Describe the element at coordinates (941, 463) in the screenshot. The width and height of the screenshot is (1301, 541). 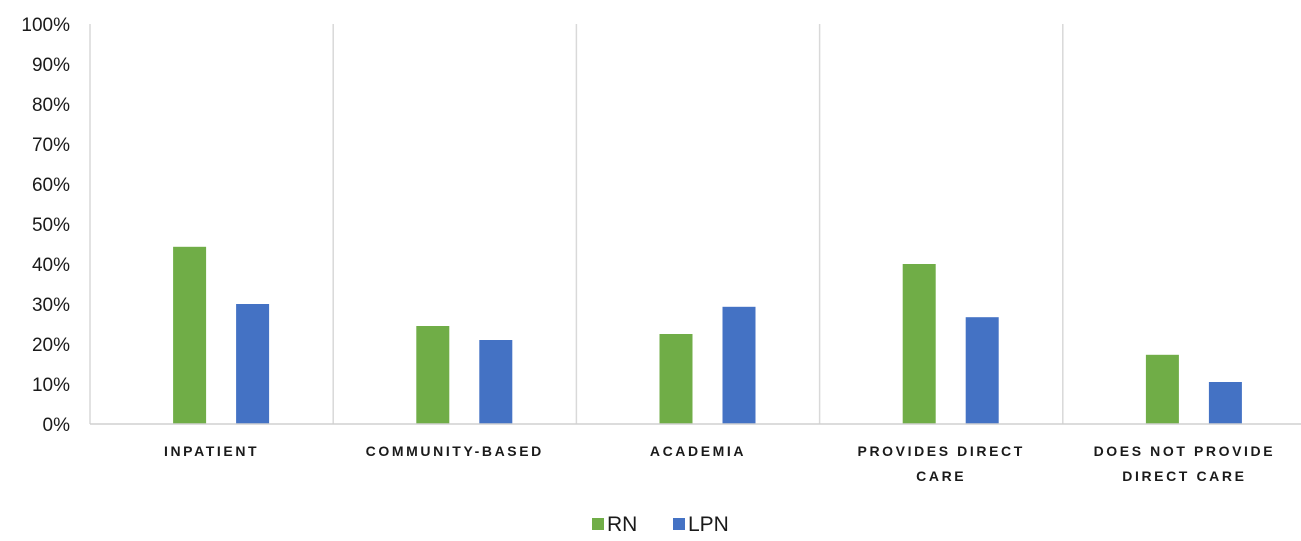
I see `x-tick-label: PROVIDES DIRECT CARE` at that location.